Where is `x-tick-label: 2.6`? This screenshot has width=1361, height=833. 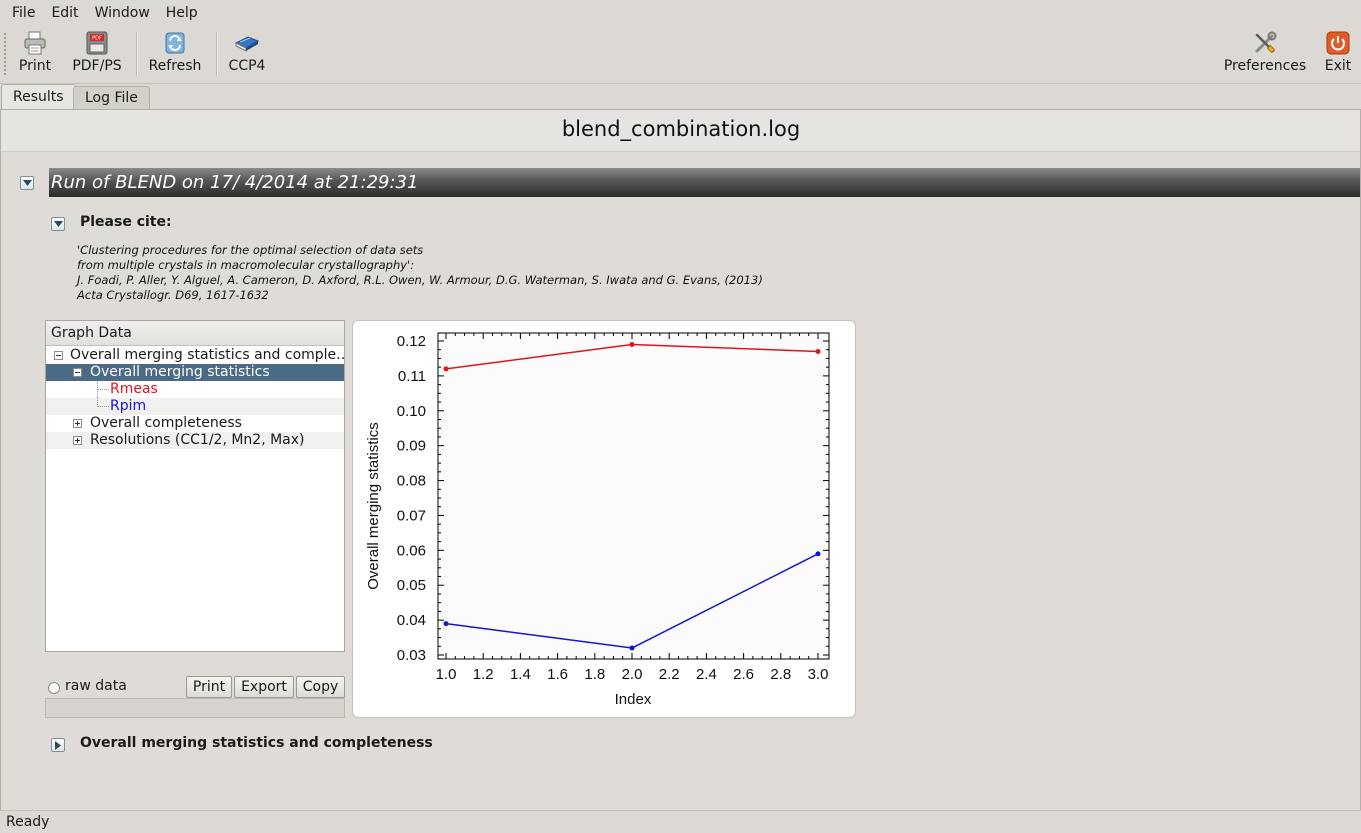 x-tick-label: 2.6 is located at coordinates (743, 674).